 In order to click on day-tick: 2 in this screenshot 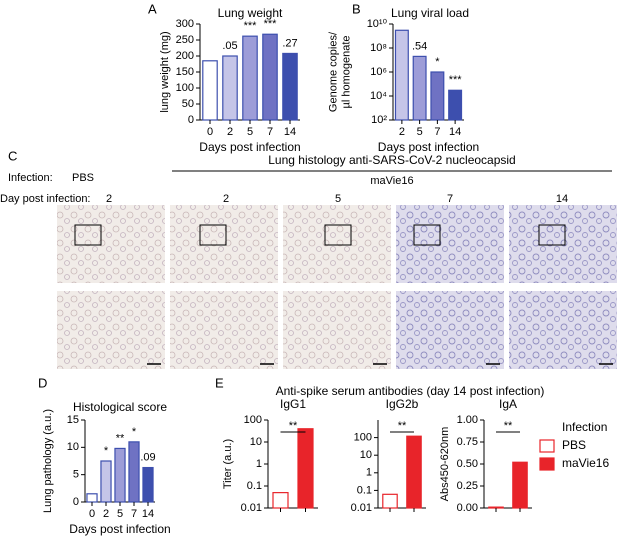, I will do `click(109, 199)`.